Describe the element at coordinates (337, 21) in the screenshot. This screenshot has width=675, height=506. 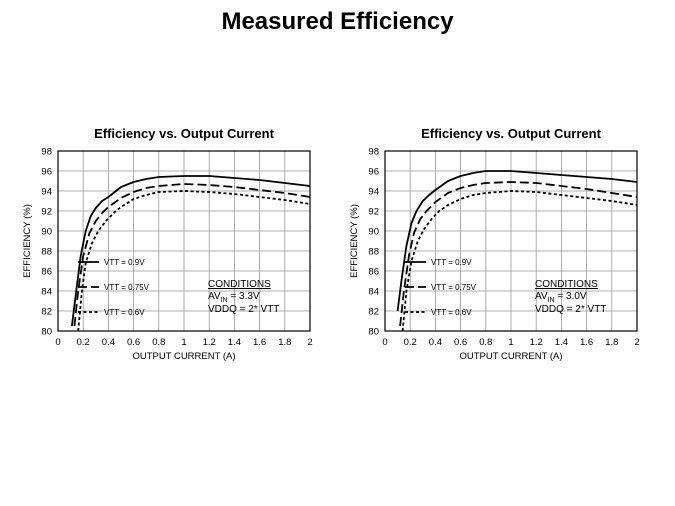
I see `page-title: Measured Efficiency` at that location.